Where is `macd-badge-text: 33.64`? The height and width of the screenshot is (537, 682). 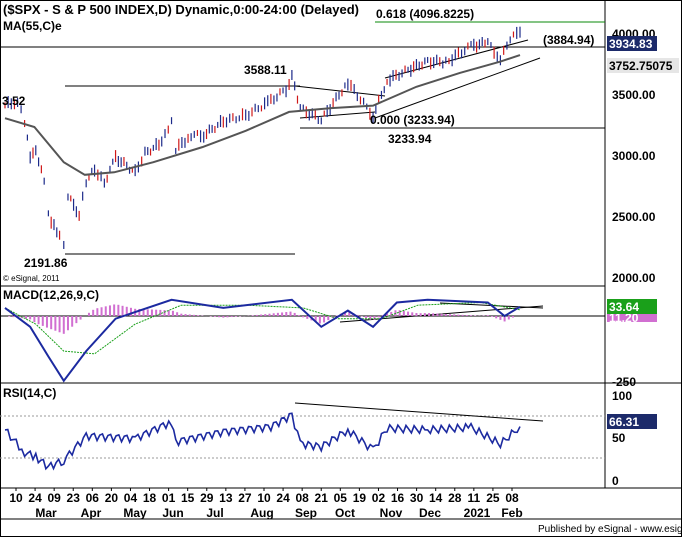 macd-badge-text: 33.64 is located at coordinates (624, 307).